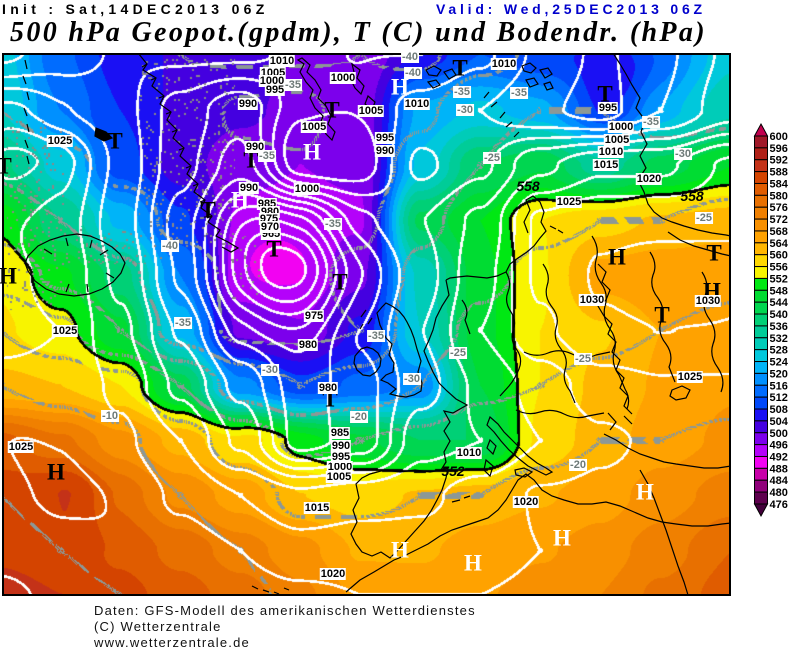 This screenshot has height=648, width=791. I want to click on svg-text: 540, so click(779, 315).